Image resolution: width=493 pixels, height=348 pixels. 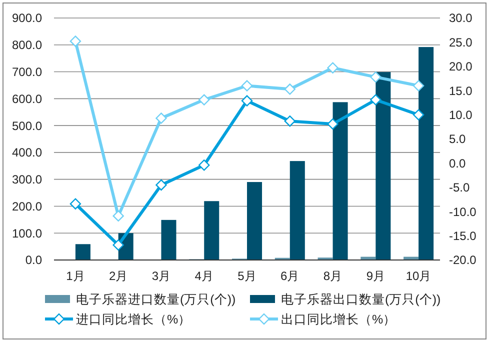 I want to click on y2-tick-label: -20.0, so click(x=463, y=260).